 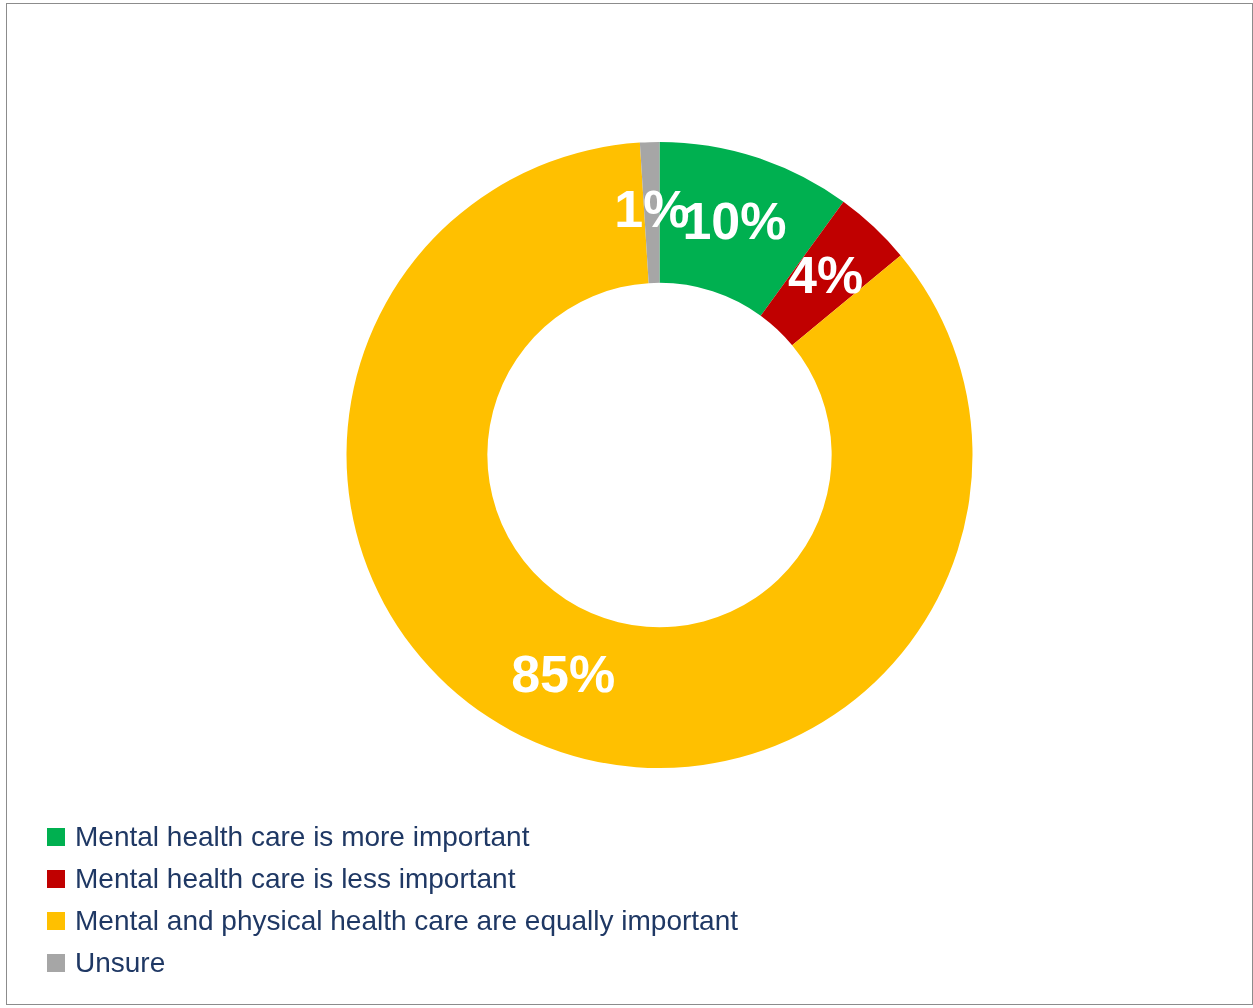 I want to click on legend-label: Unsure, so click(x=120, y=963).